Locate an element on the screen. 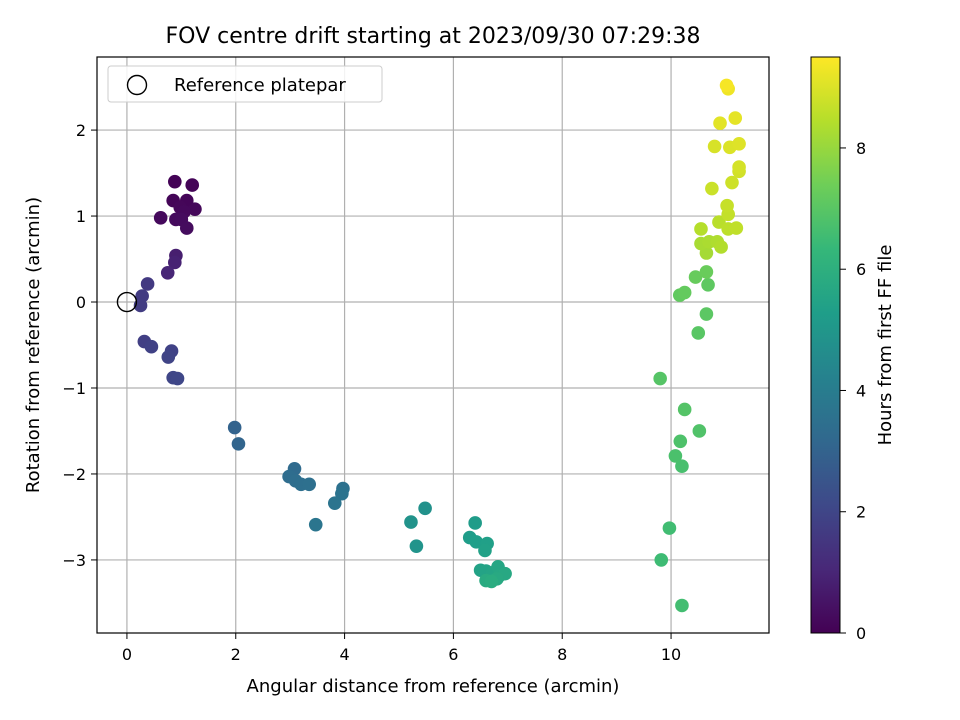  reference-point-icon is located at coordinates (127, 302).